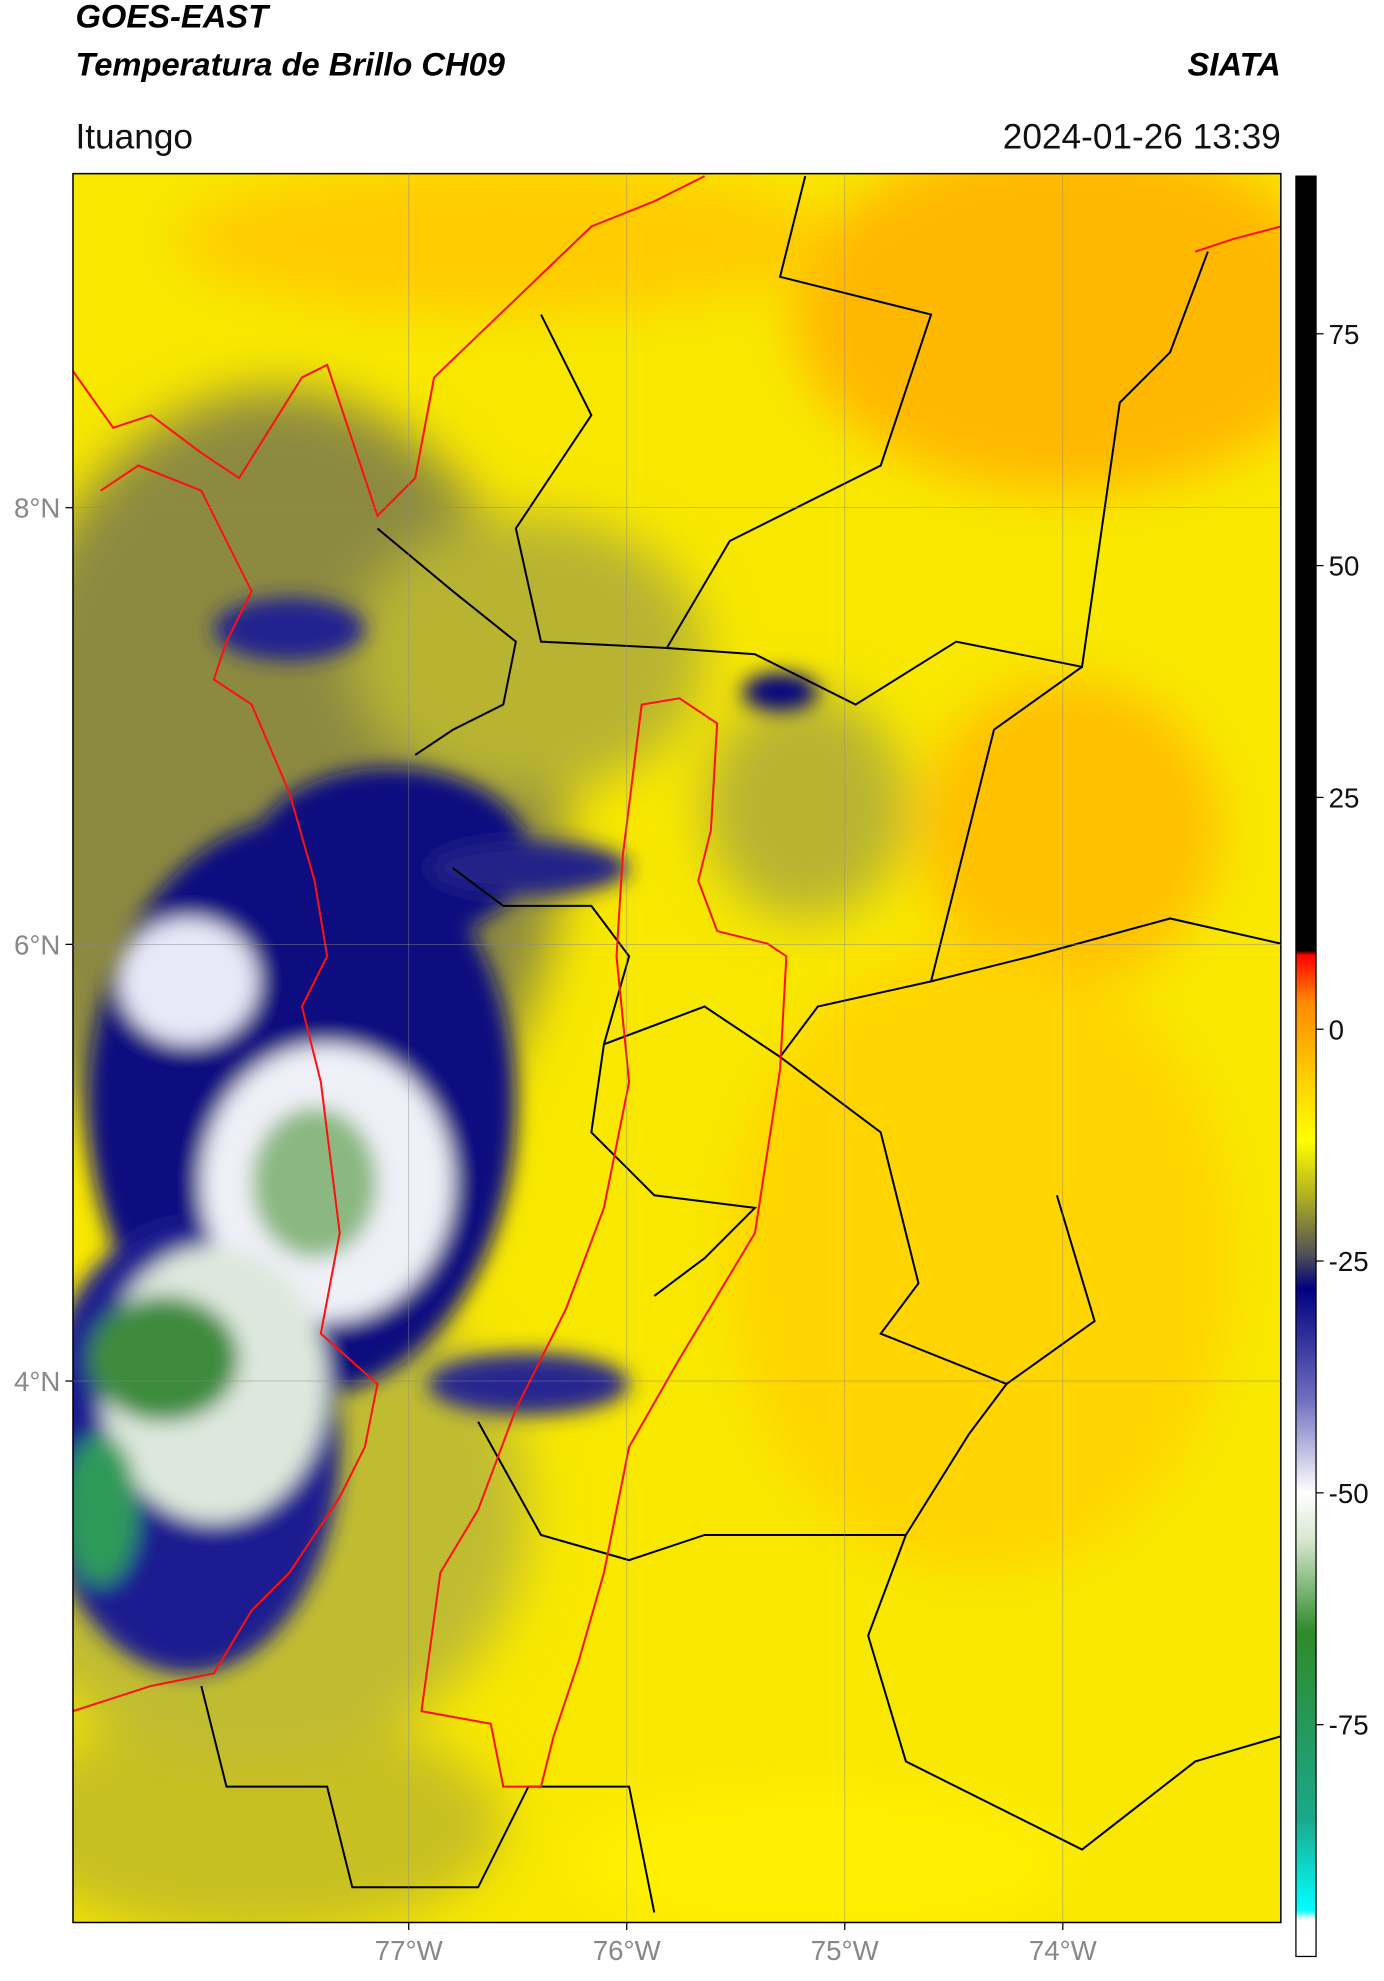 This screenshot has height=1981, width=1384. Describe the element at coordinates (134, 136) in the screenshot. I see `location: Ituango` at that location.